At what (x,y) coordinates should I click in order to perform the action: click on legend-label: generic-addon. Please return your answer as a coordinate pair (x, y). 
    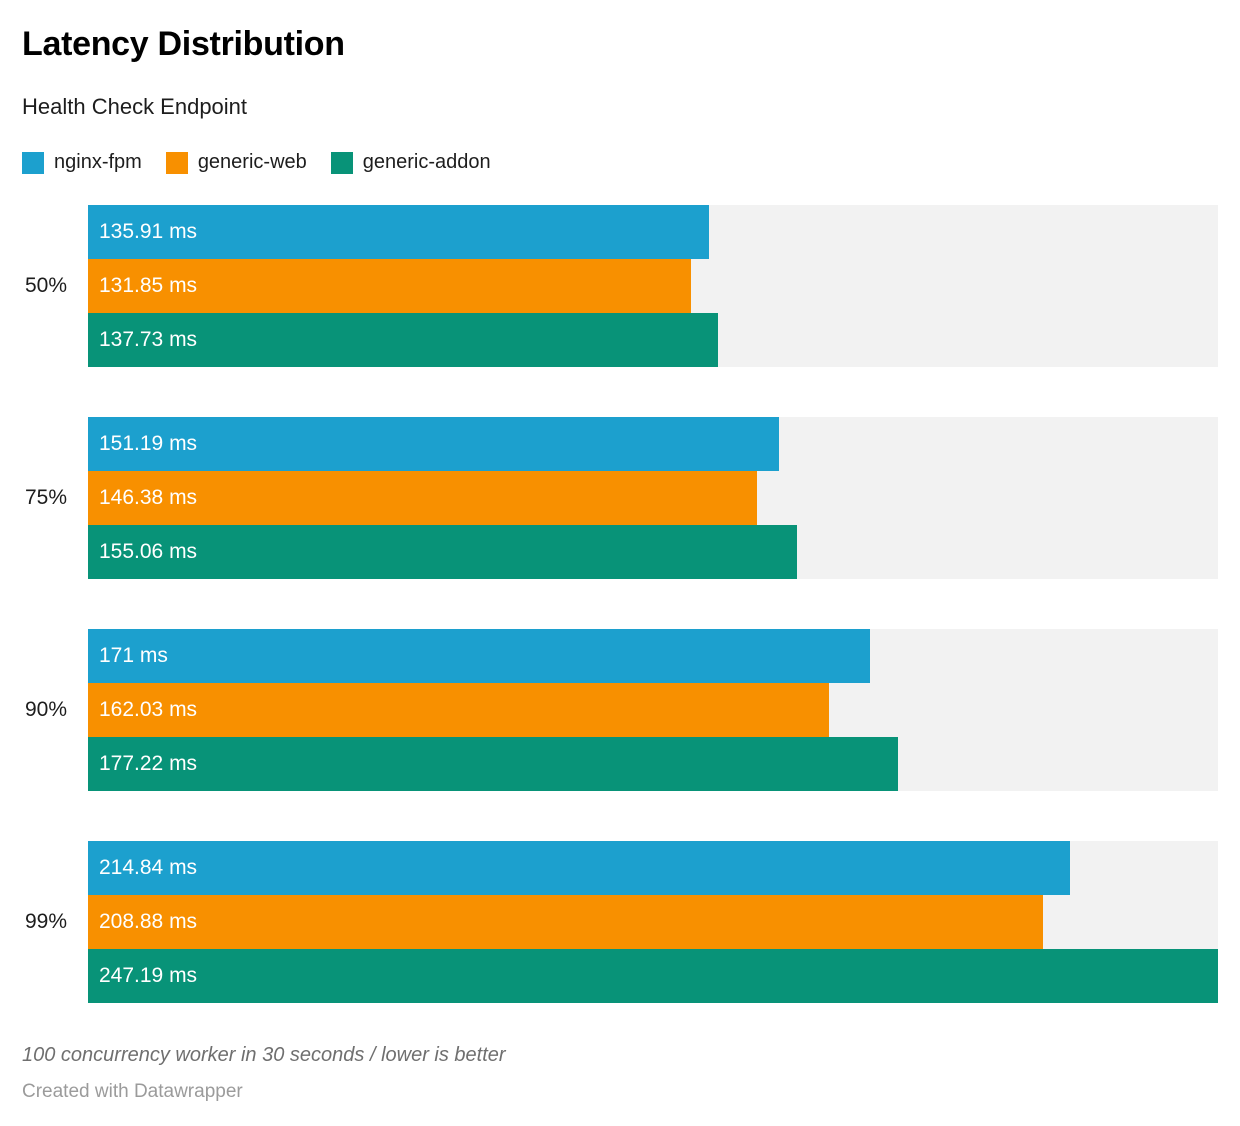
    Looking at the image, I should click on (426, 162).